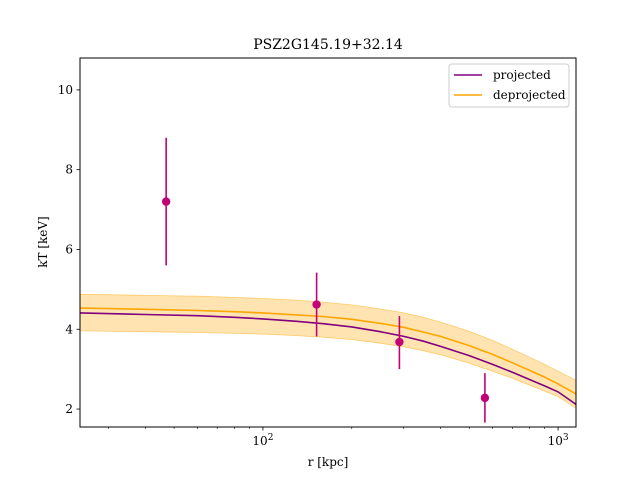 This screenshot has width=640, height=480. I want to click on x-axis-label: r [kpc], so click(328, 462).